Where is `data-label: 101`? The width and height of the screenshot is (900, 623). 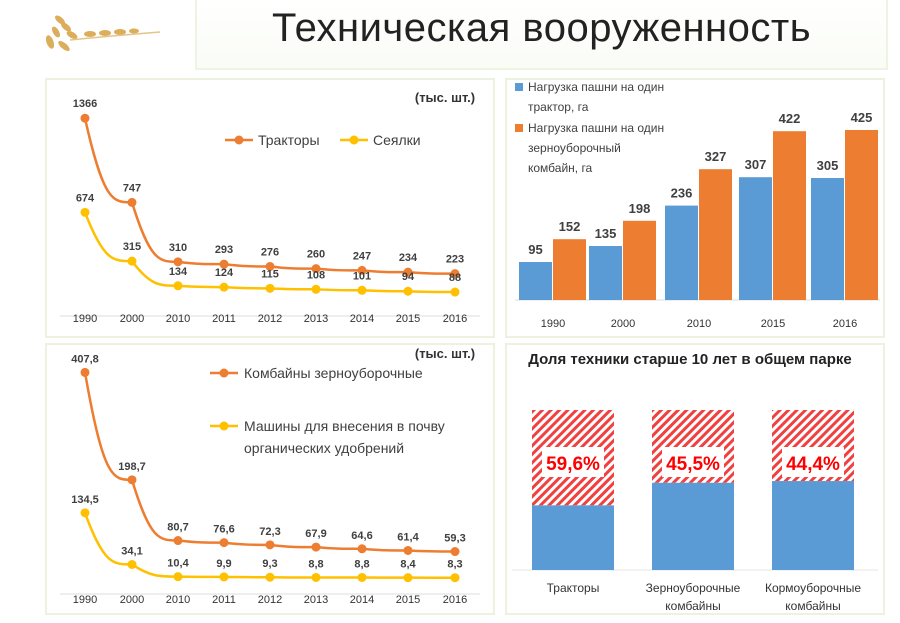
data-label: 101 is located at coordinates (362, 276).